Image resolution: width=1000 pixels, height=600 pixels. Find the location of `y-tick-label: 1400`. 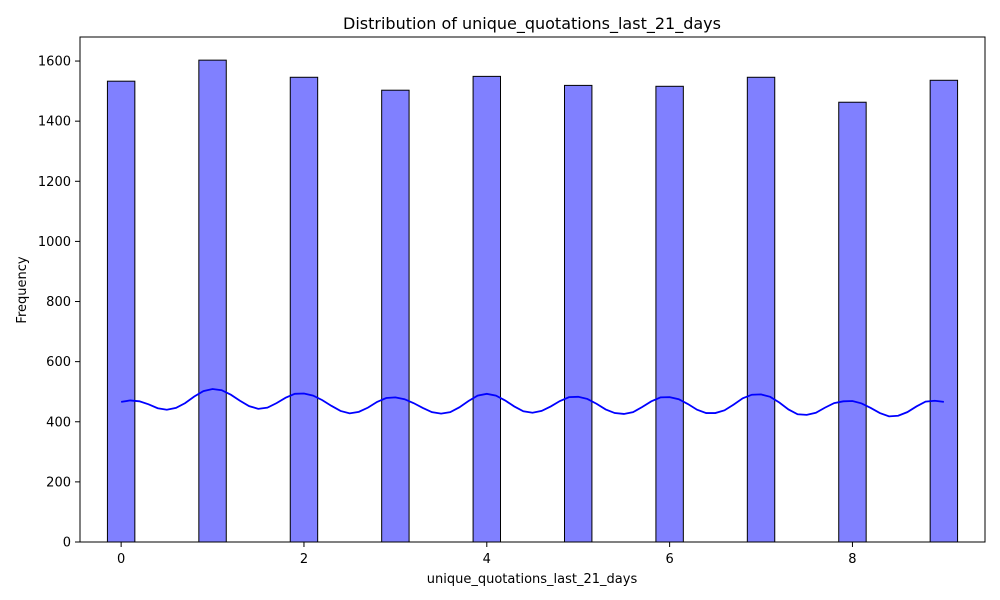

y-tick-label: 1400 is located at coordinates (54, 122).